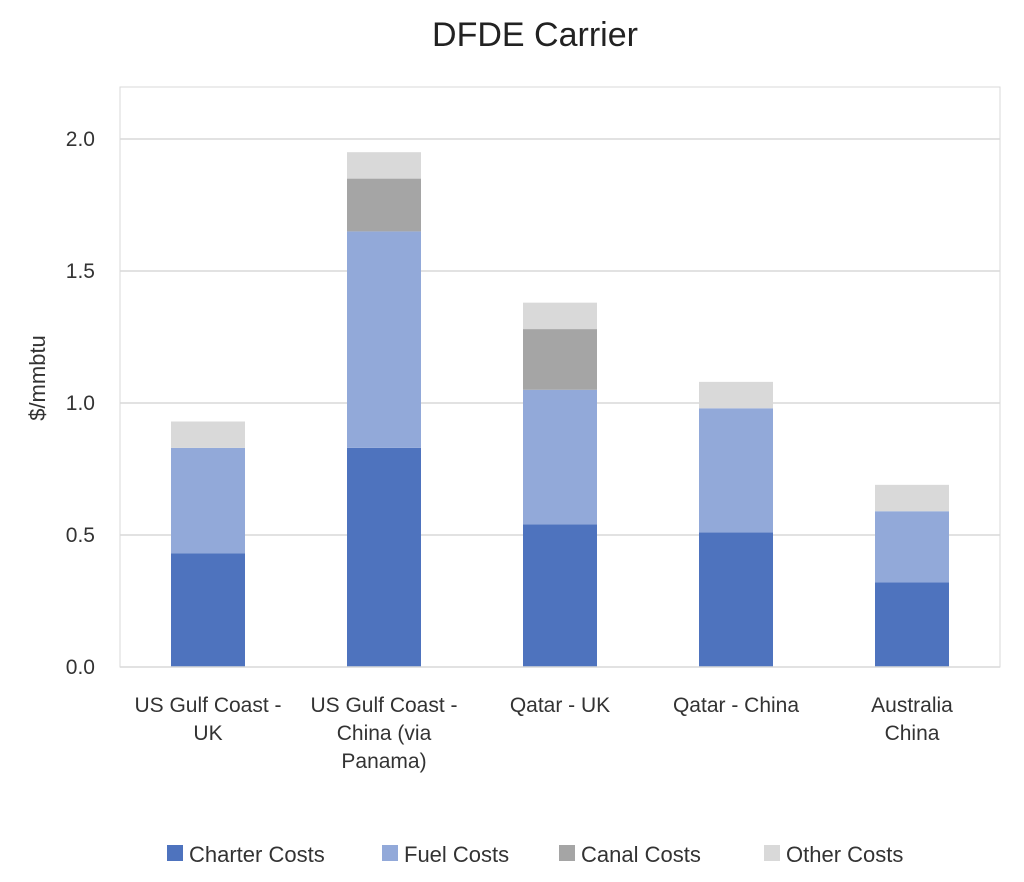  Describe the element at coordinates (736, 705) in the screenshot. I see `x-tick-label: Qatar - China` at that location.